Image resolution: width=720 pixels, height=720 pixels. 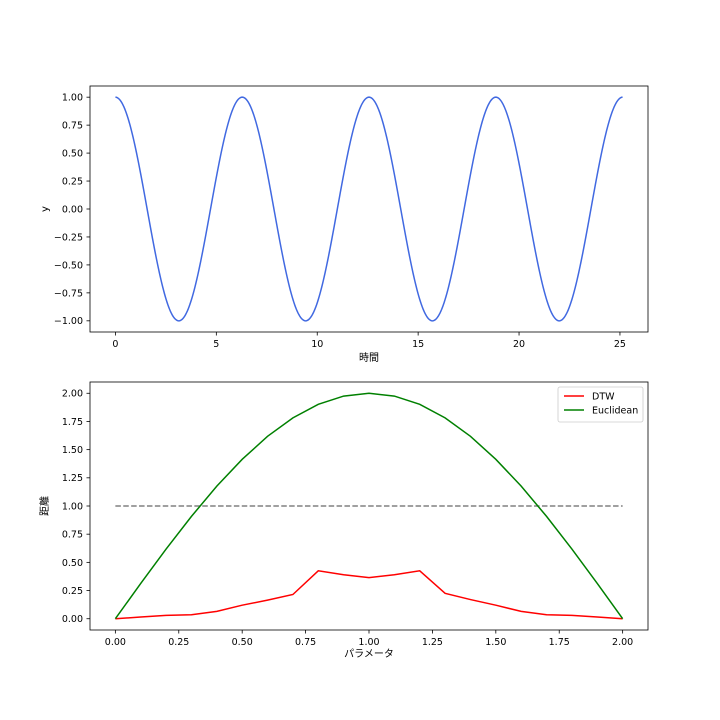 What do you see at coordinates (68, 293) in the screenshot?
I see `y-tick-label: −0.75` at bounding box center [68, 293].